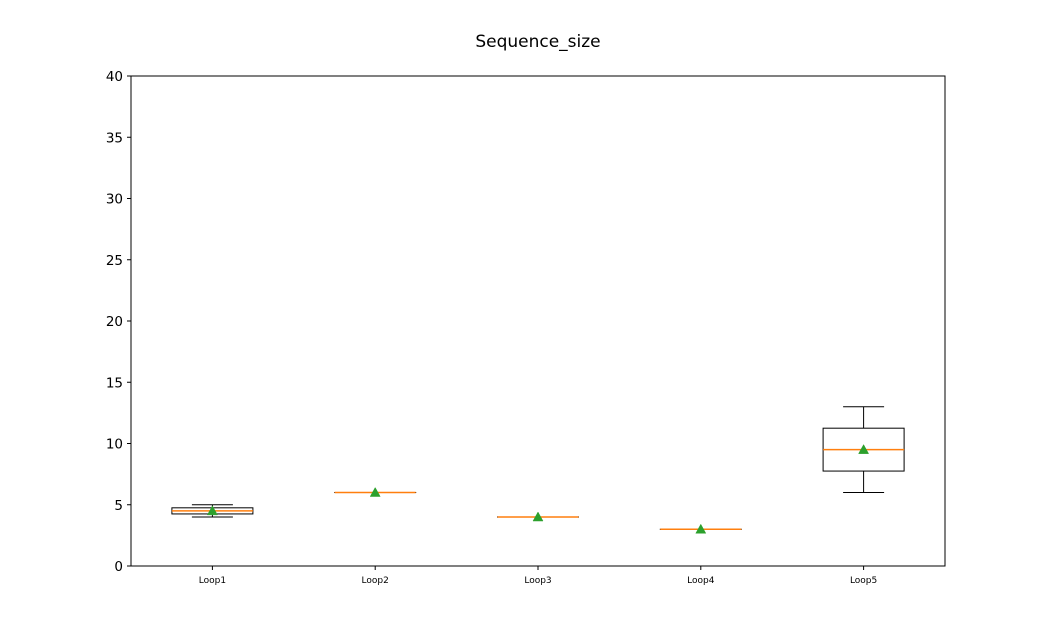  Describe the element at coordinates (212, 581) in the screenshot. I see `x-tick-label: Loop1` at that location.